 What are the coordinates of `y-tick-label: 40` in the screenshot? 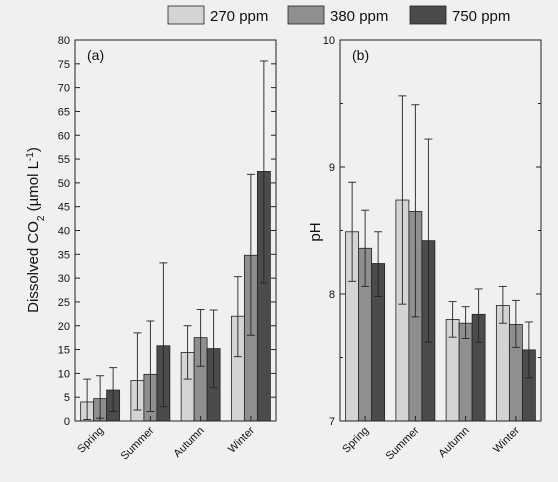 It's located at (64, 232).